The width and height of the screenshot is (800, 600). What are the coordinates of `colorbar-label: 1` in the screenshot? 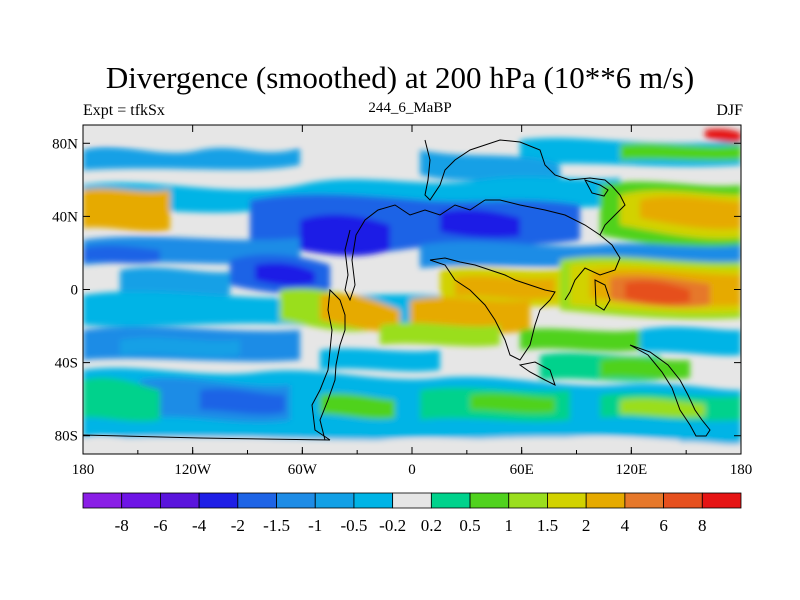 It's located at (509, 525).